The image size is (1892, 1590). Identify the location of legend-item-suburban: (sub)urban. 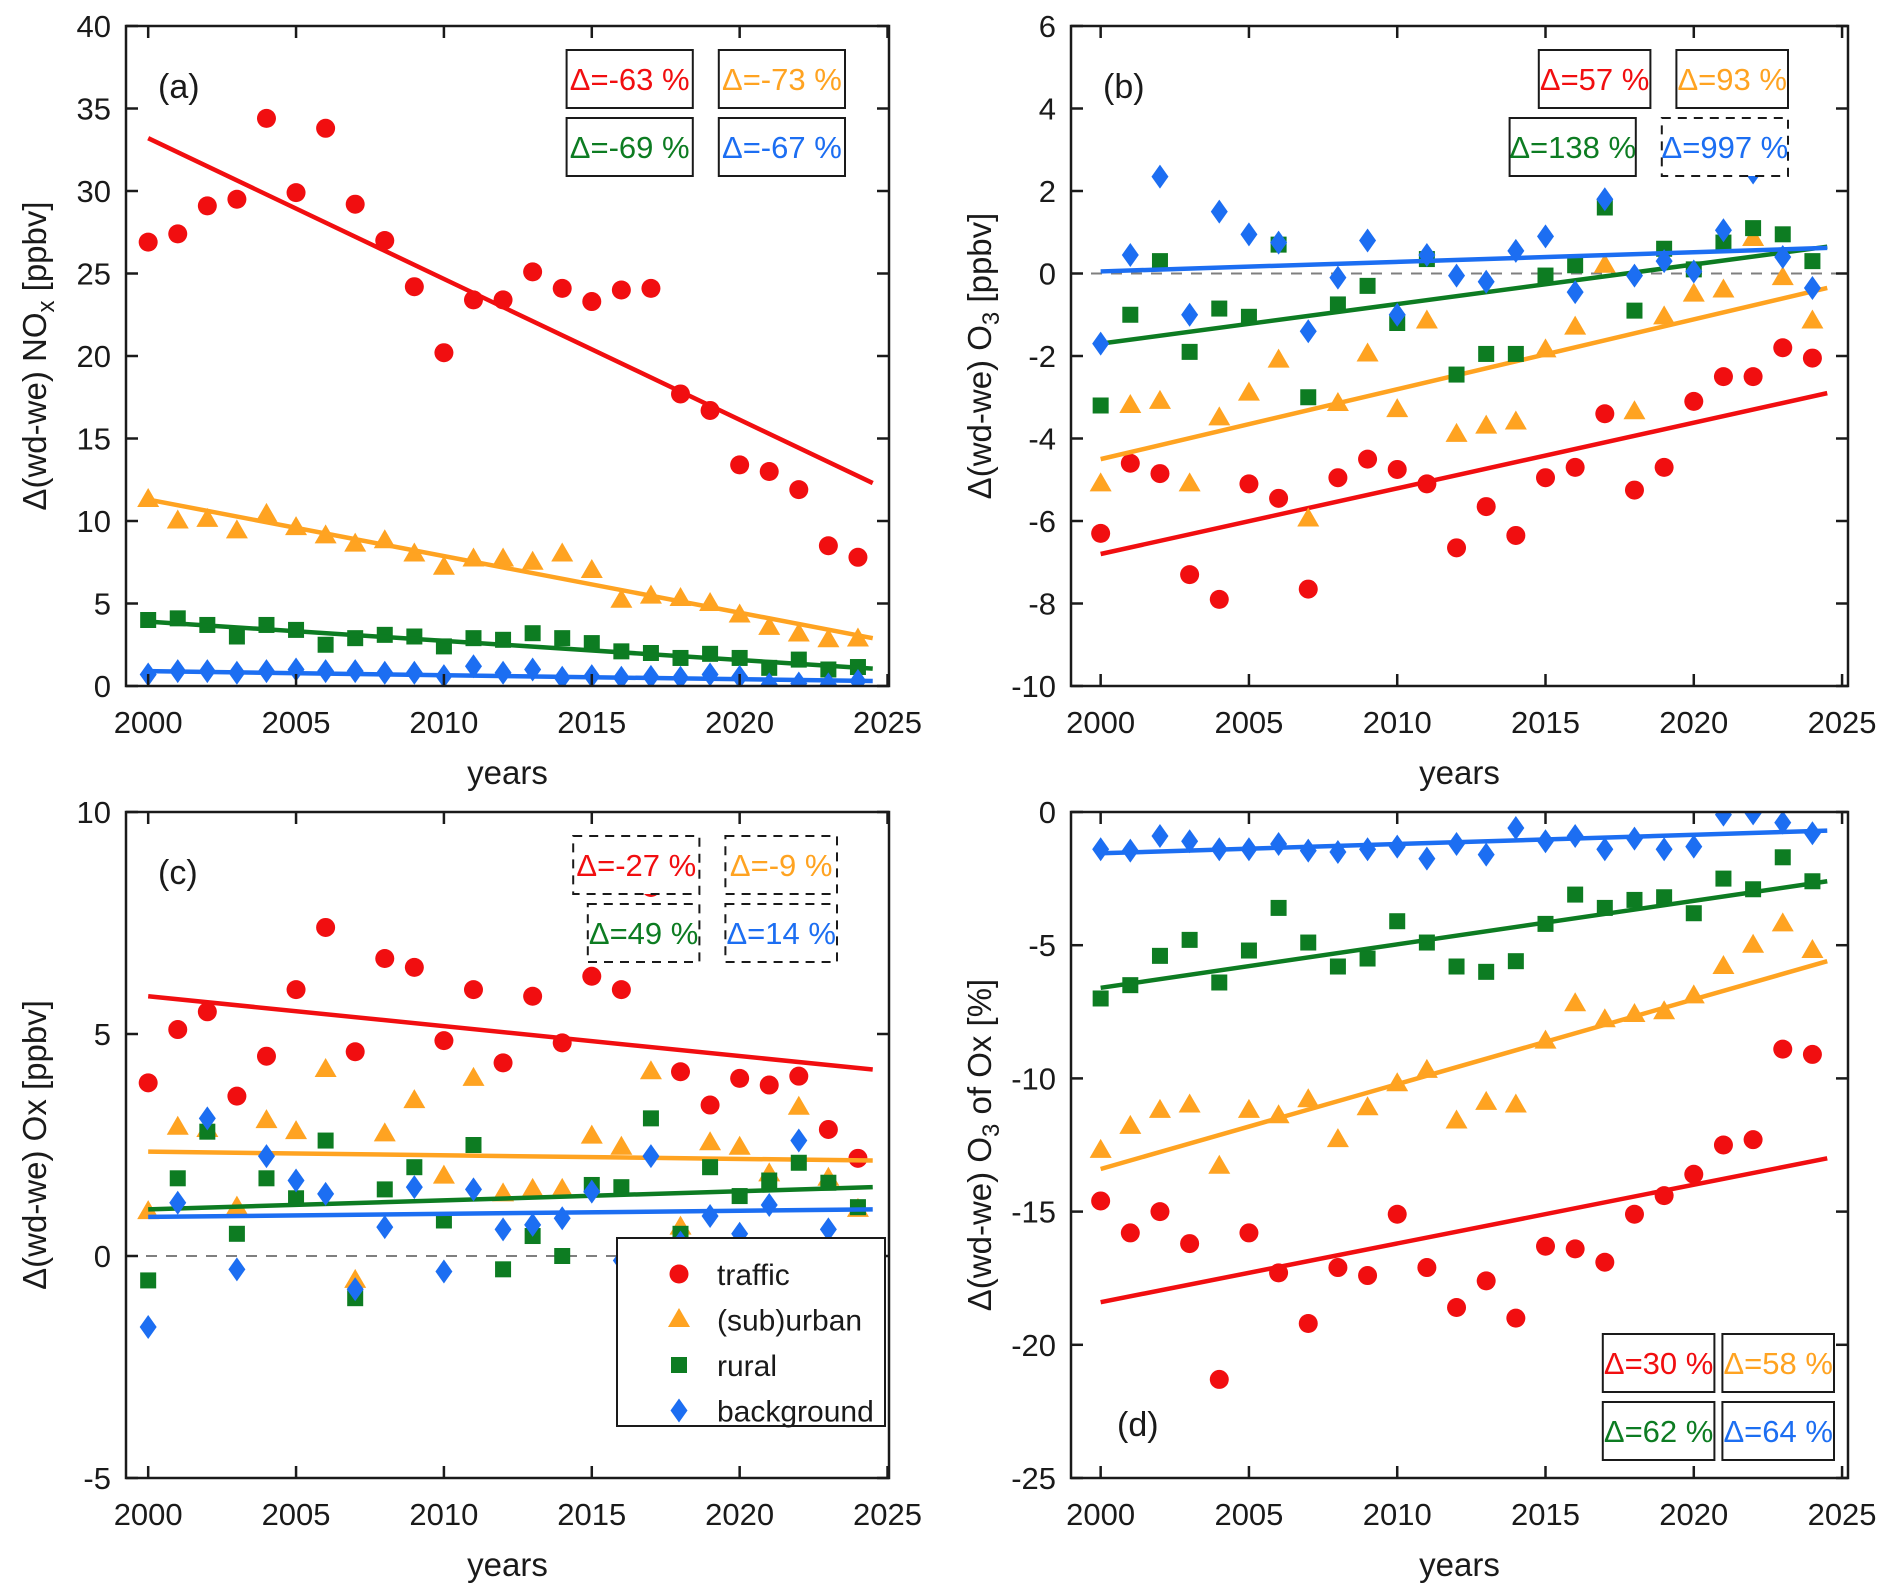
(765, 1321).